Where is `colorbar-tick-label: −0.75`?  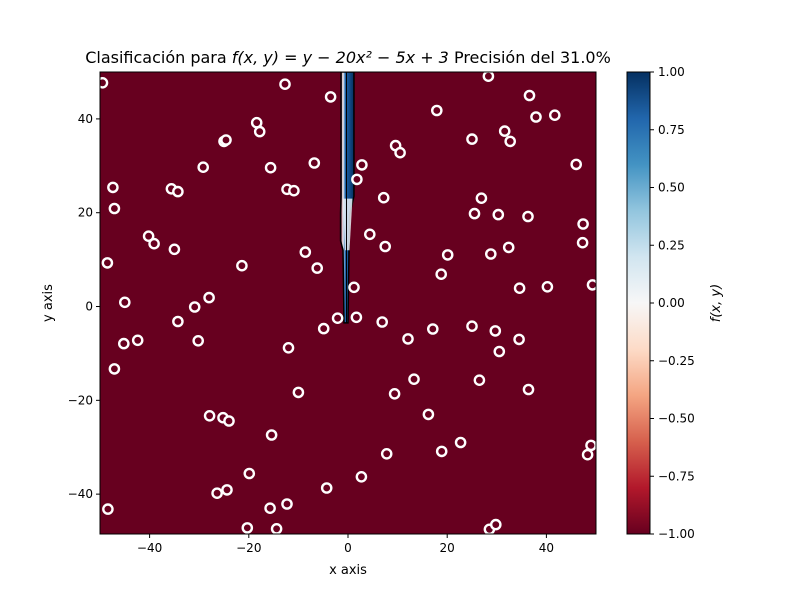
colorbar-tick-label: −0.75 is located at coordinates (676, 476).